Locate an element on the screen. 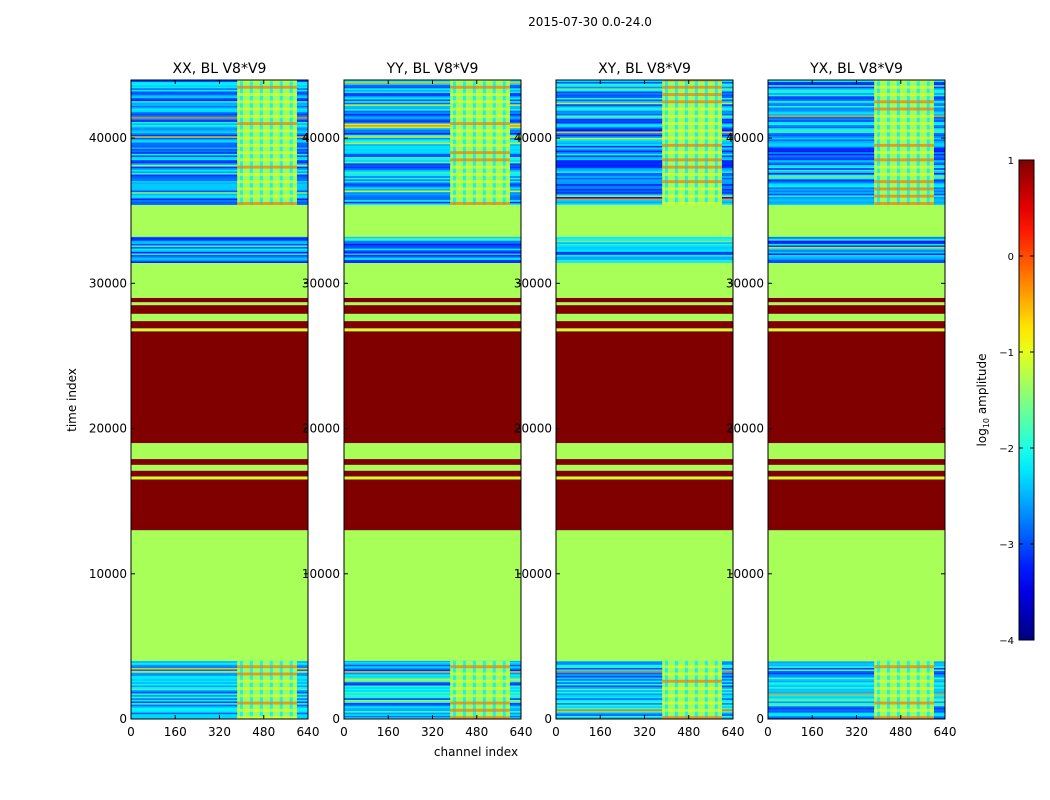  y-tick-label: 30000 is located at coordinates (108, 283).